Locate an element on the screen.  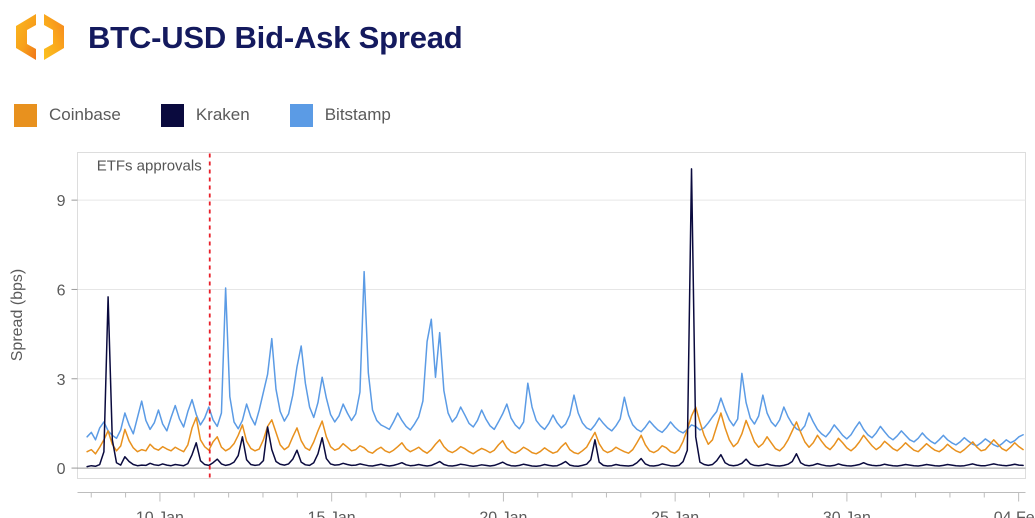
y-tick-label: 9 is located at coordinates (61, 201).